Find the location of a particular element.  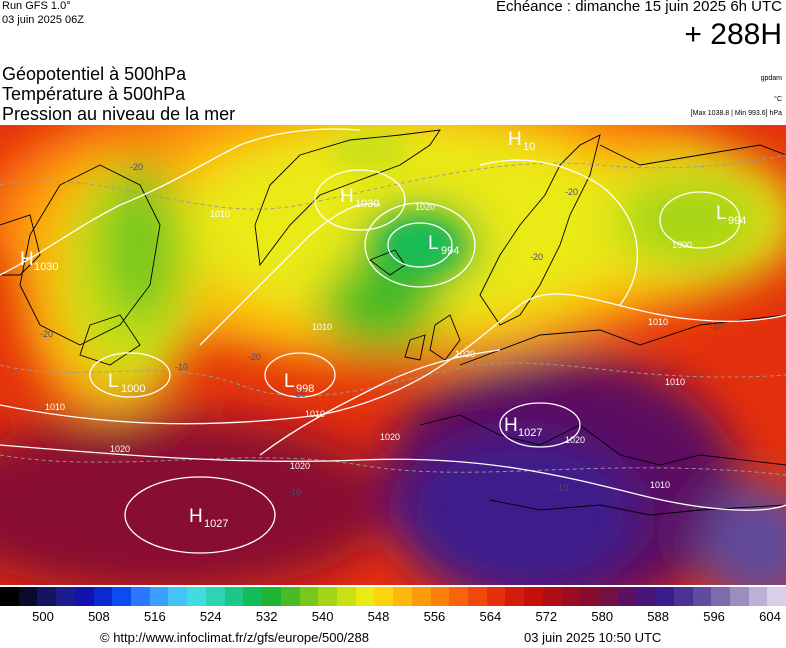

colorbar-tick: 604 is located at coordinates (770, 616).